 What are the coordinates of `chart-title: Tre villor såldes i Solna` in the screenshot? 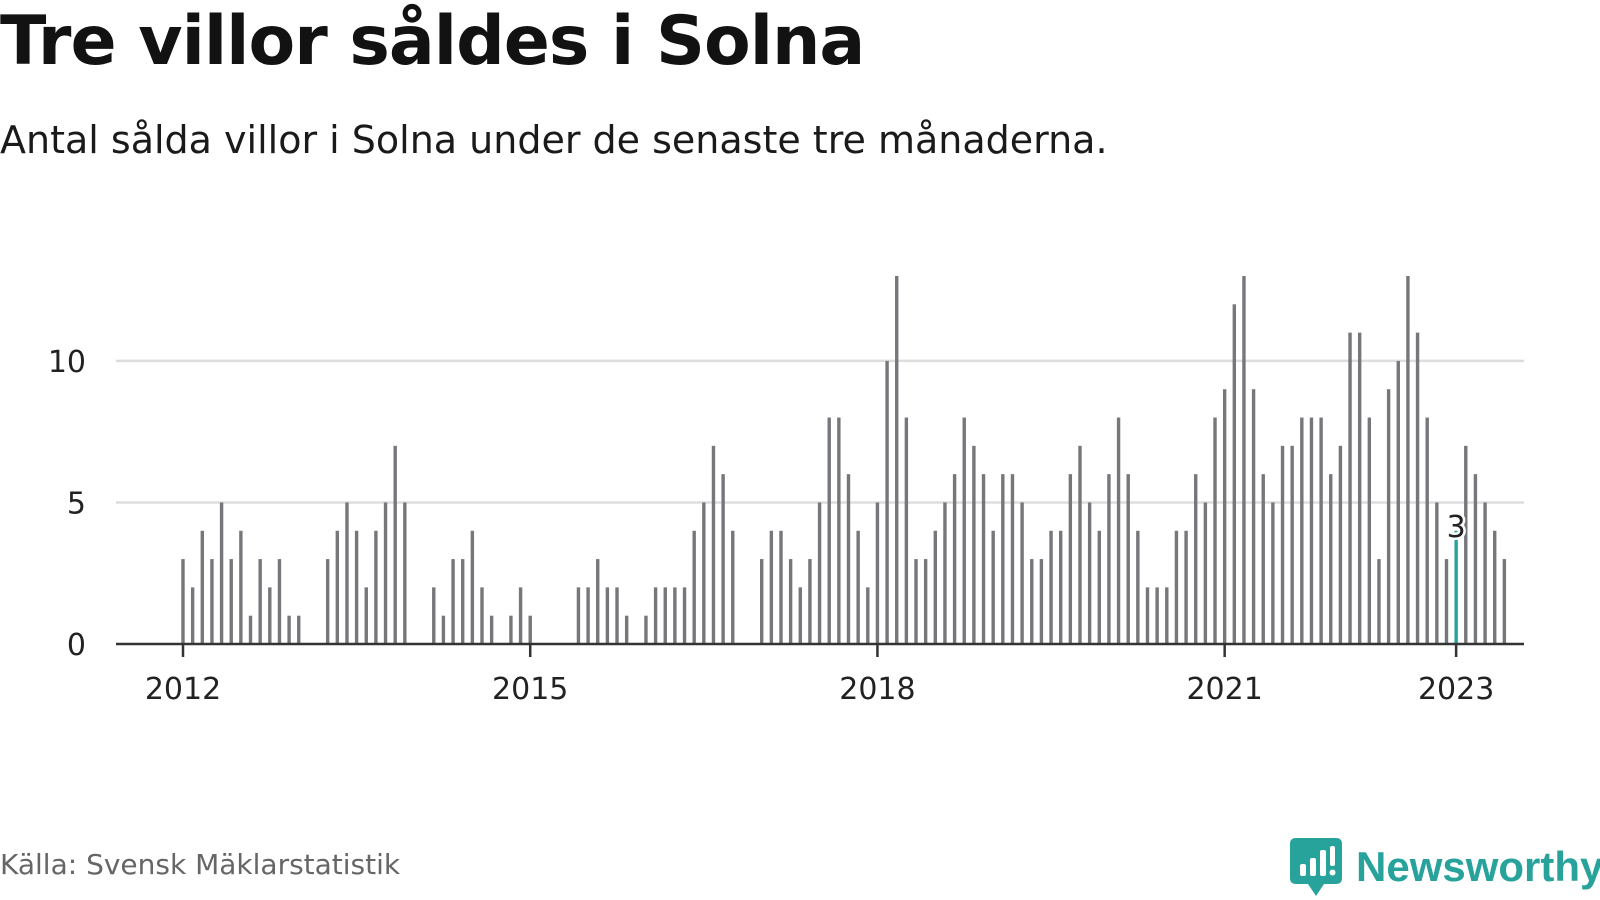 It's located at (432, 41).